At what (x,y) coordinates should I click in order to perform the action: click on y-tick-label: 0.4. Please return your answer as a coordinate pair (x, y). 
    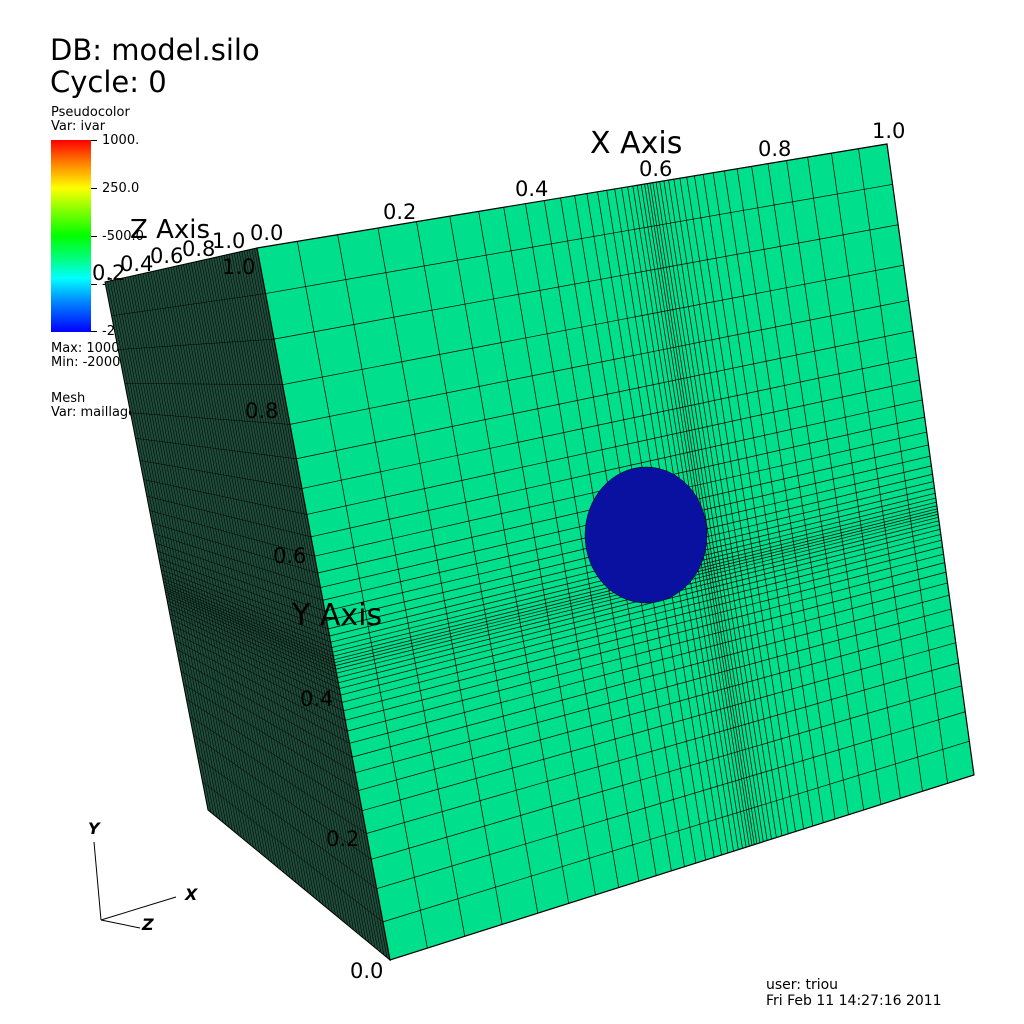
    Looking at the image, I should click on (316, 699).